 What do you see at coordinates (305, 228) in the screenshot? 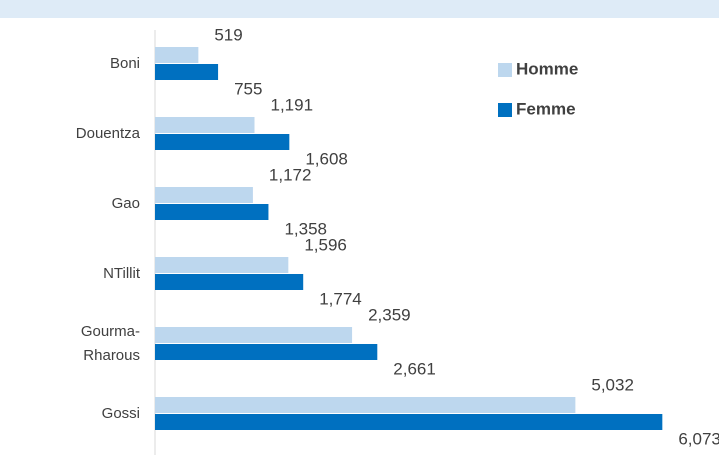
I see `data-label: 1,358` at bounding box center [305, 228].